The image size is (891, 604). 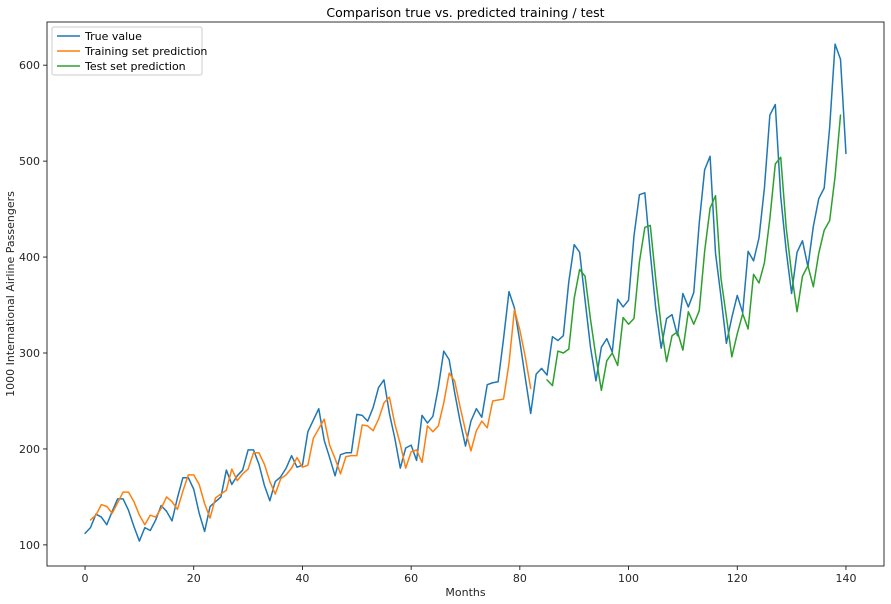 I want to click on y-tick-label: 600, so click(x=29, y=65).